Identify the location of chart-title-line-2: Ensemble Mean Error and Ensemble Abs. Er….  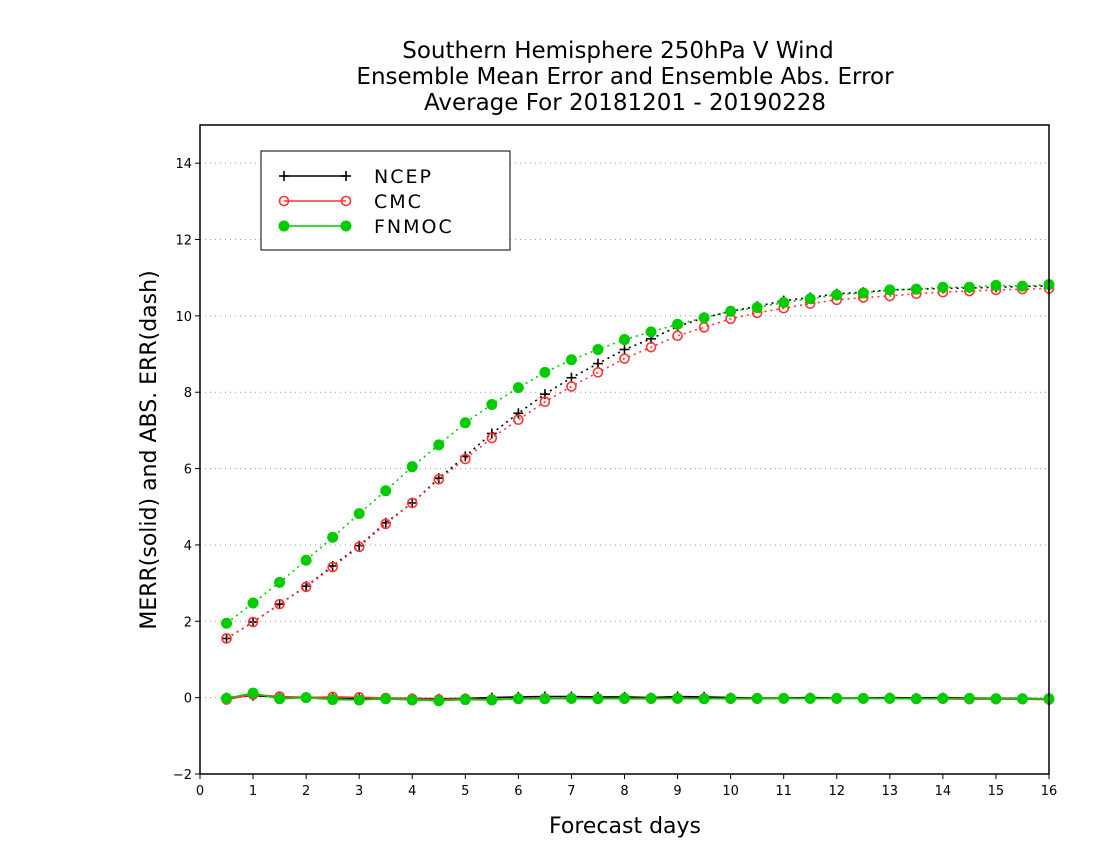
(625, 77).